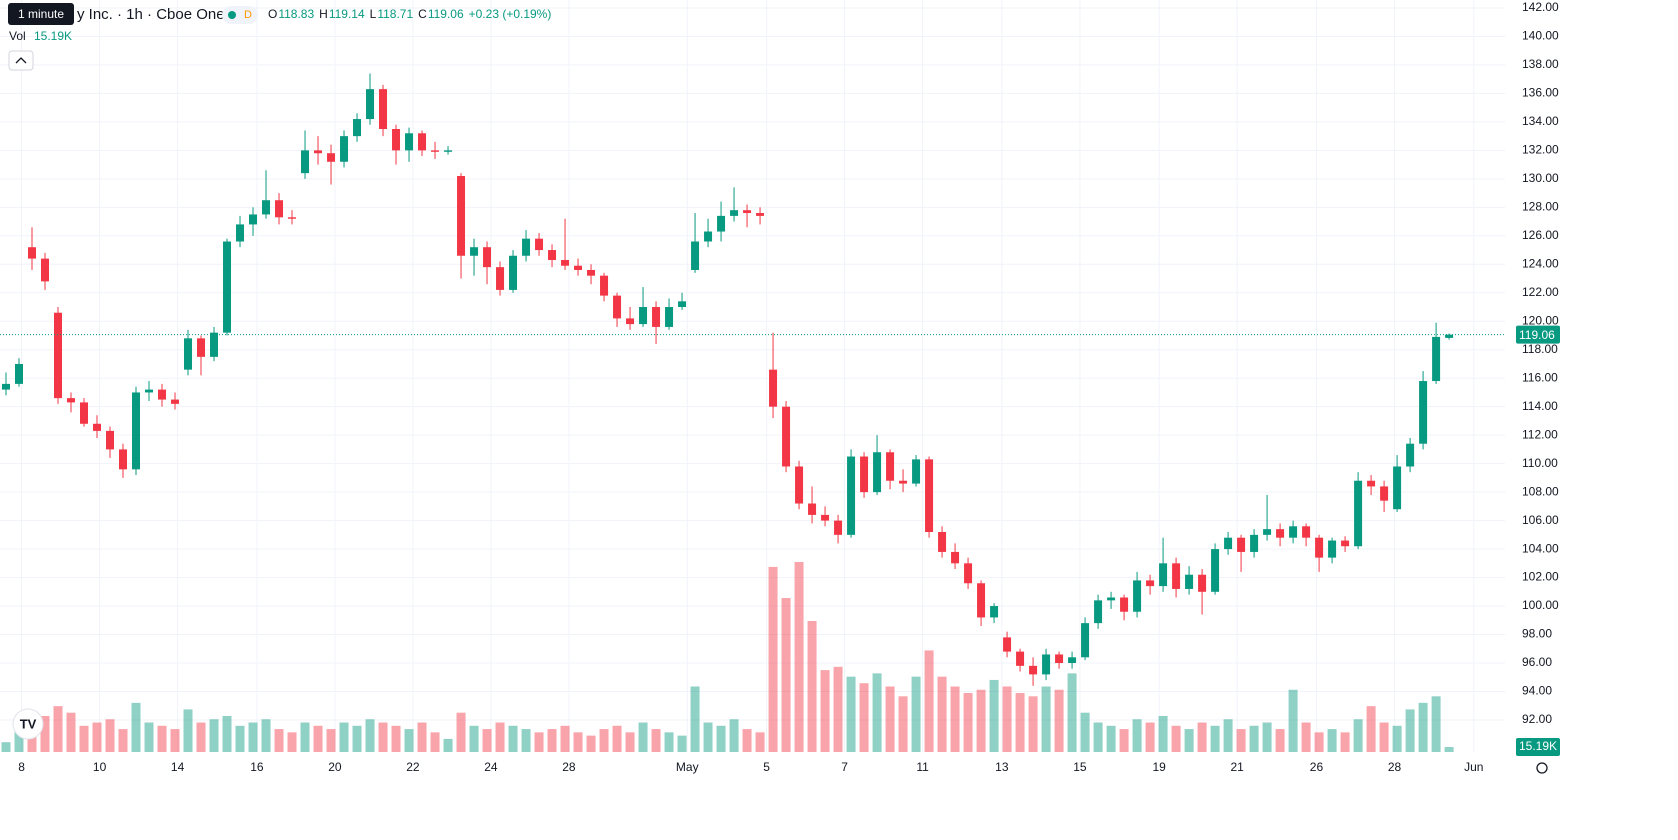 The height and width of the screenshot is (840, 1678). I want to click on ohlc-value: 118.83, so click(296, 14).